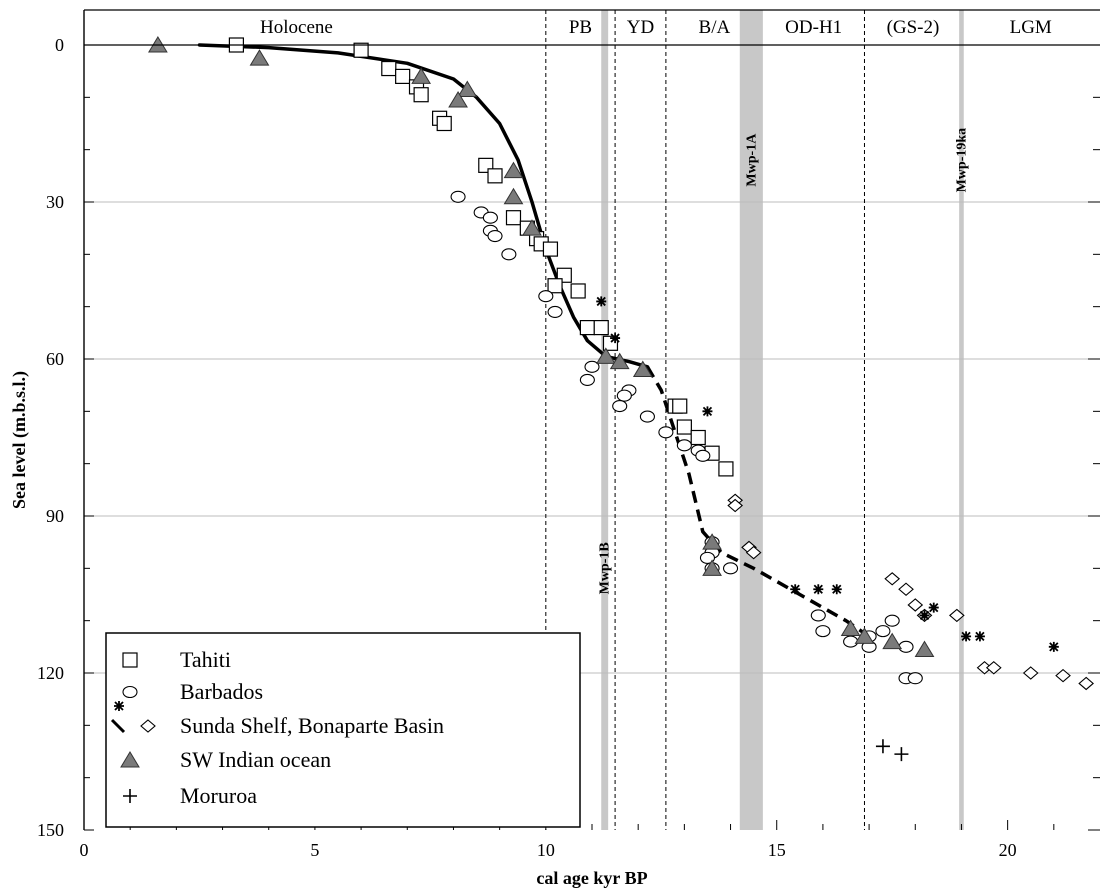 This screenshot has width=1100, height=892. What do you see at coordinates (255, 759) in the screenshot?
I see `legend-label: SW Indian ocean` at bounding box center [255, 759].